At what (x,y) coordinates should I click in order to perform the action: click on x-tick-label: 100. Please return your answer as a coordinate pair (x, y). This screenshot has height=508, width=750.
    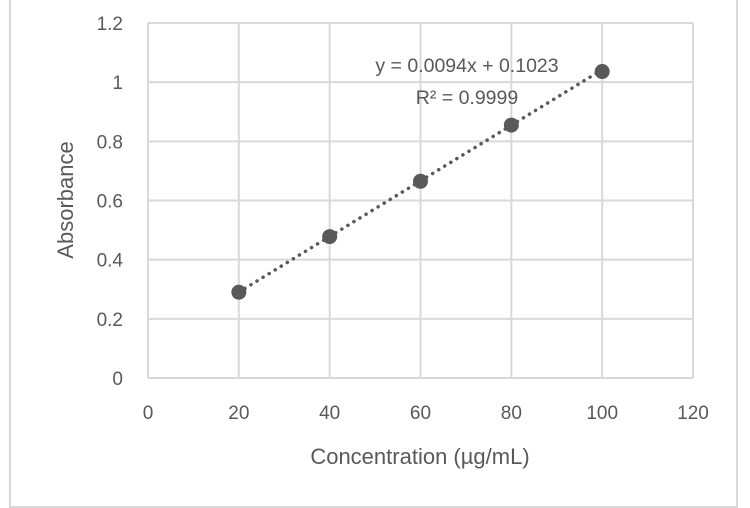
    Looking at the image, I should click on (602, 413).